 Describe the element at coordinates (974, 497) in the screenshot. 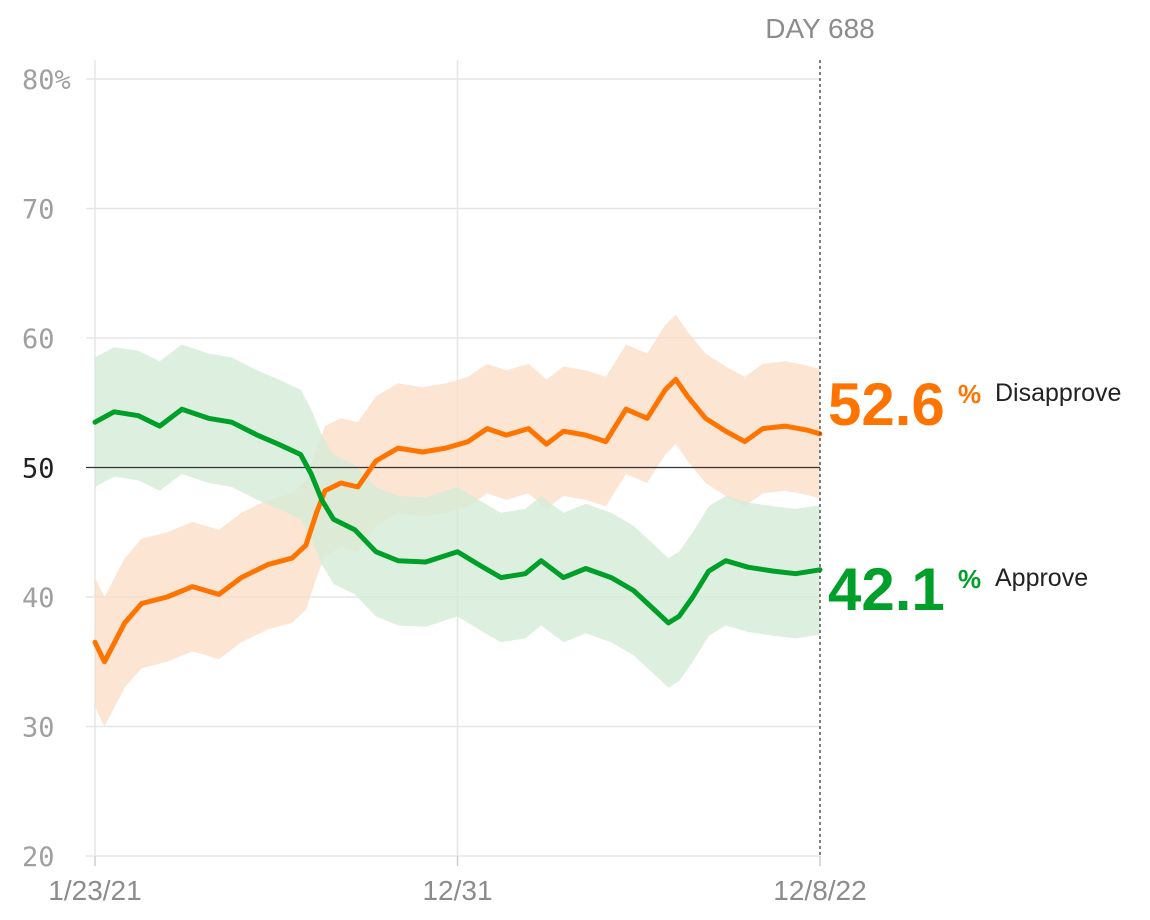

I see `end-labels: 52.6% Disapprove 42.1% Approve` at that location.